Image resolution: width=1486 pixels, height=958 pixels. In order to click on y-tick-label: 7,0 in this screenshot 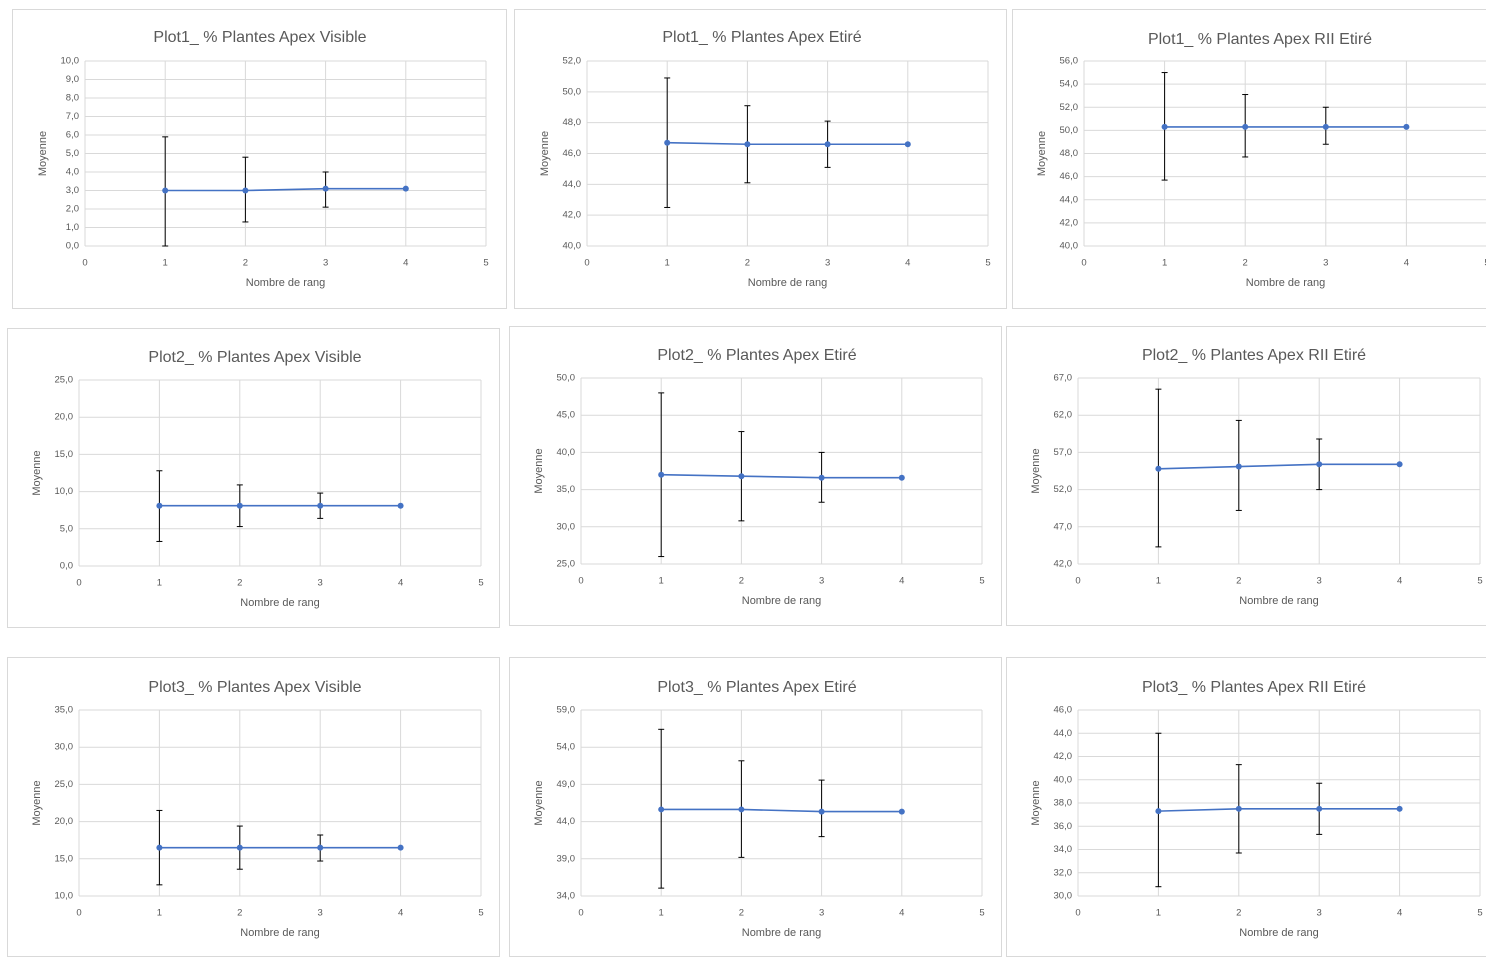, I will do `click(72, 116)`.